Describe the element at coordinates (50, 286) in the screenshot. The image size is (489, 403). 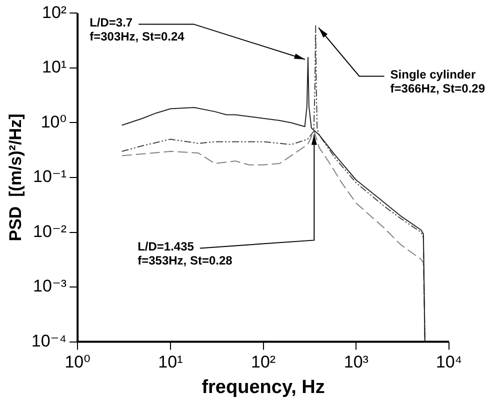
I see `y-tick-label: 10⁻³` at that location.